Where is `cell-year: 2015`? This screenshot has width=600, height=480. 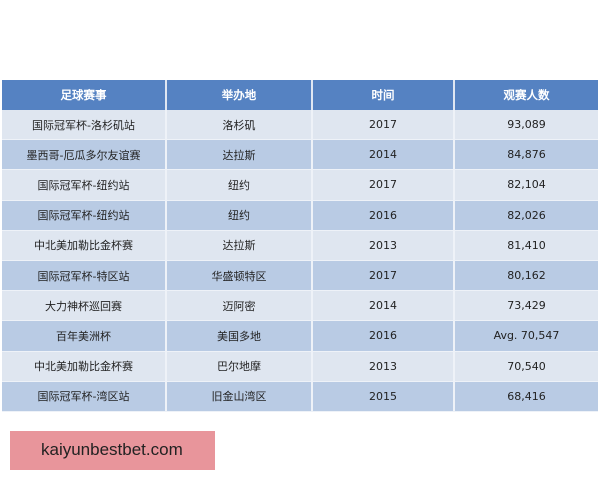
cell-year: 2015 is located at coordinates (383, 396).